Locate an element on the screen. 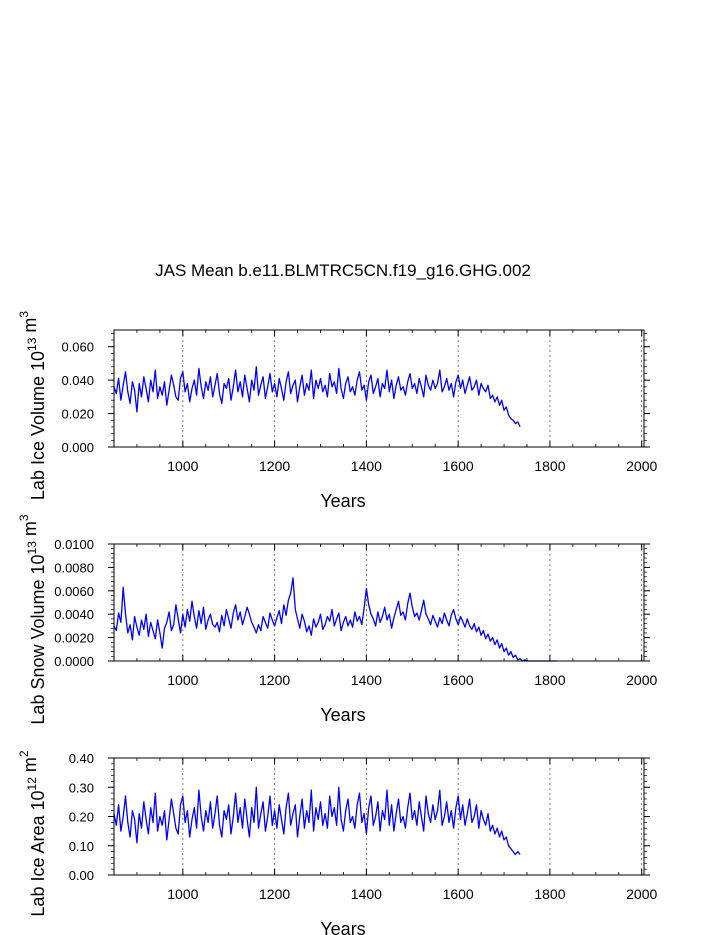  ice-area-y-axis-title-superscript: 2 is located at coordinates (24, 753).